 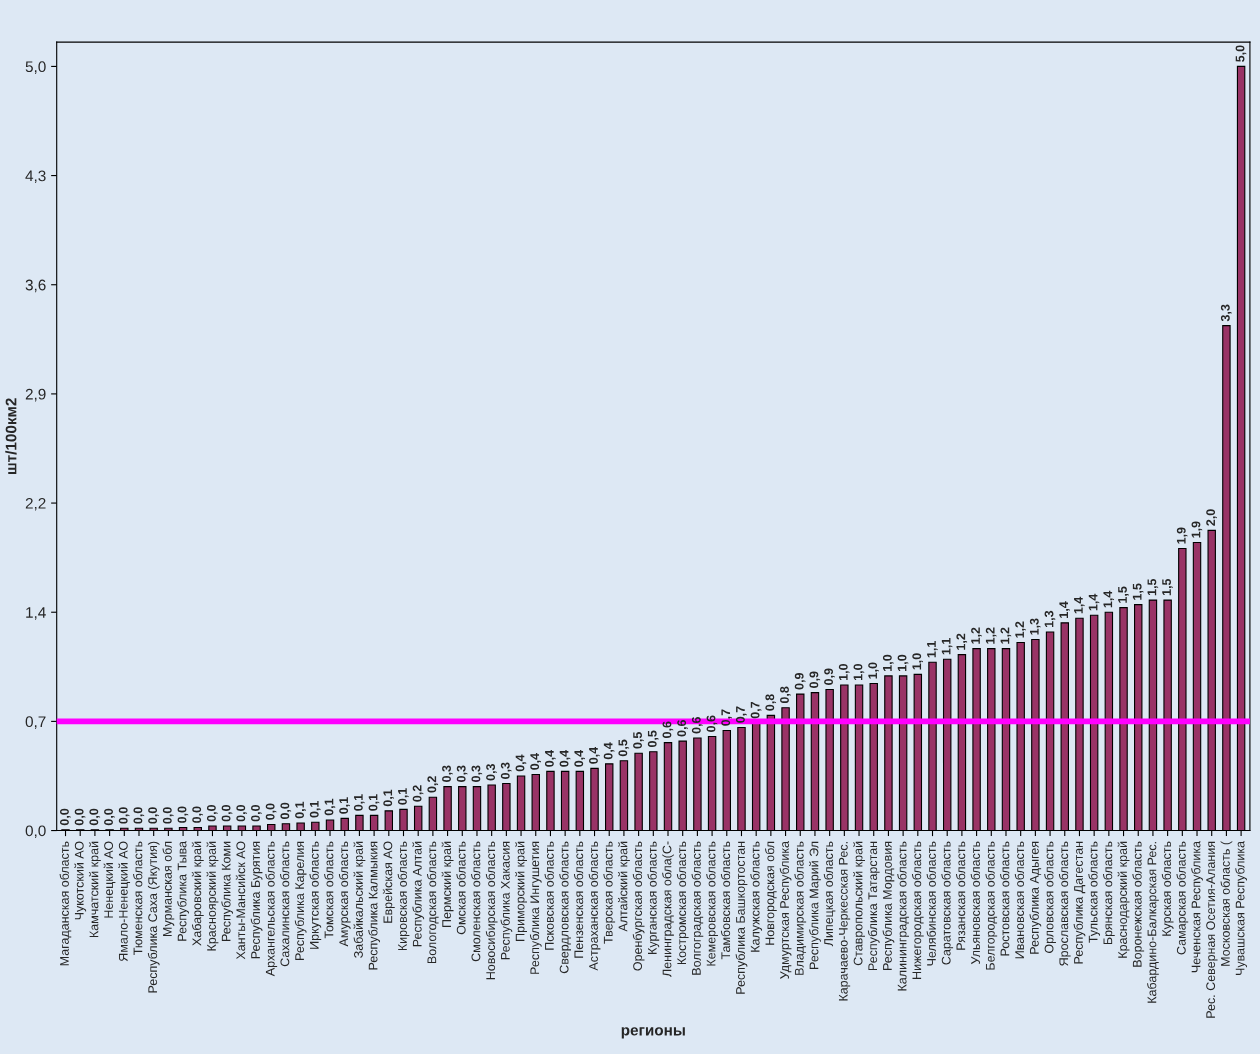 I want to click on x-tick-label: Брянская область, so click(x=1108, y=893).